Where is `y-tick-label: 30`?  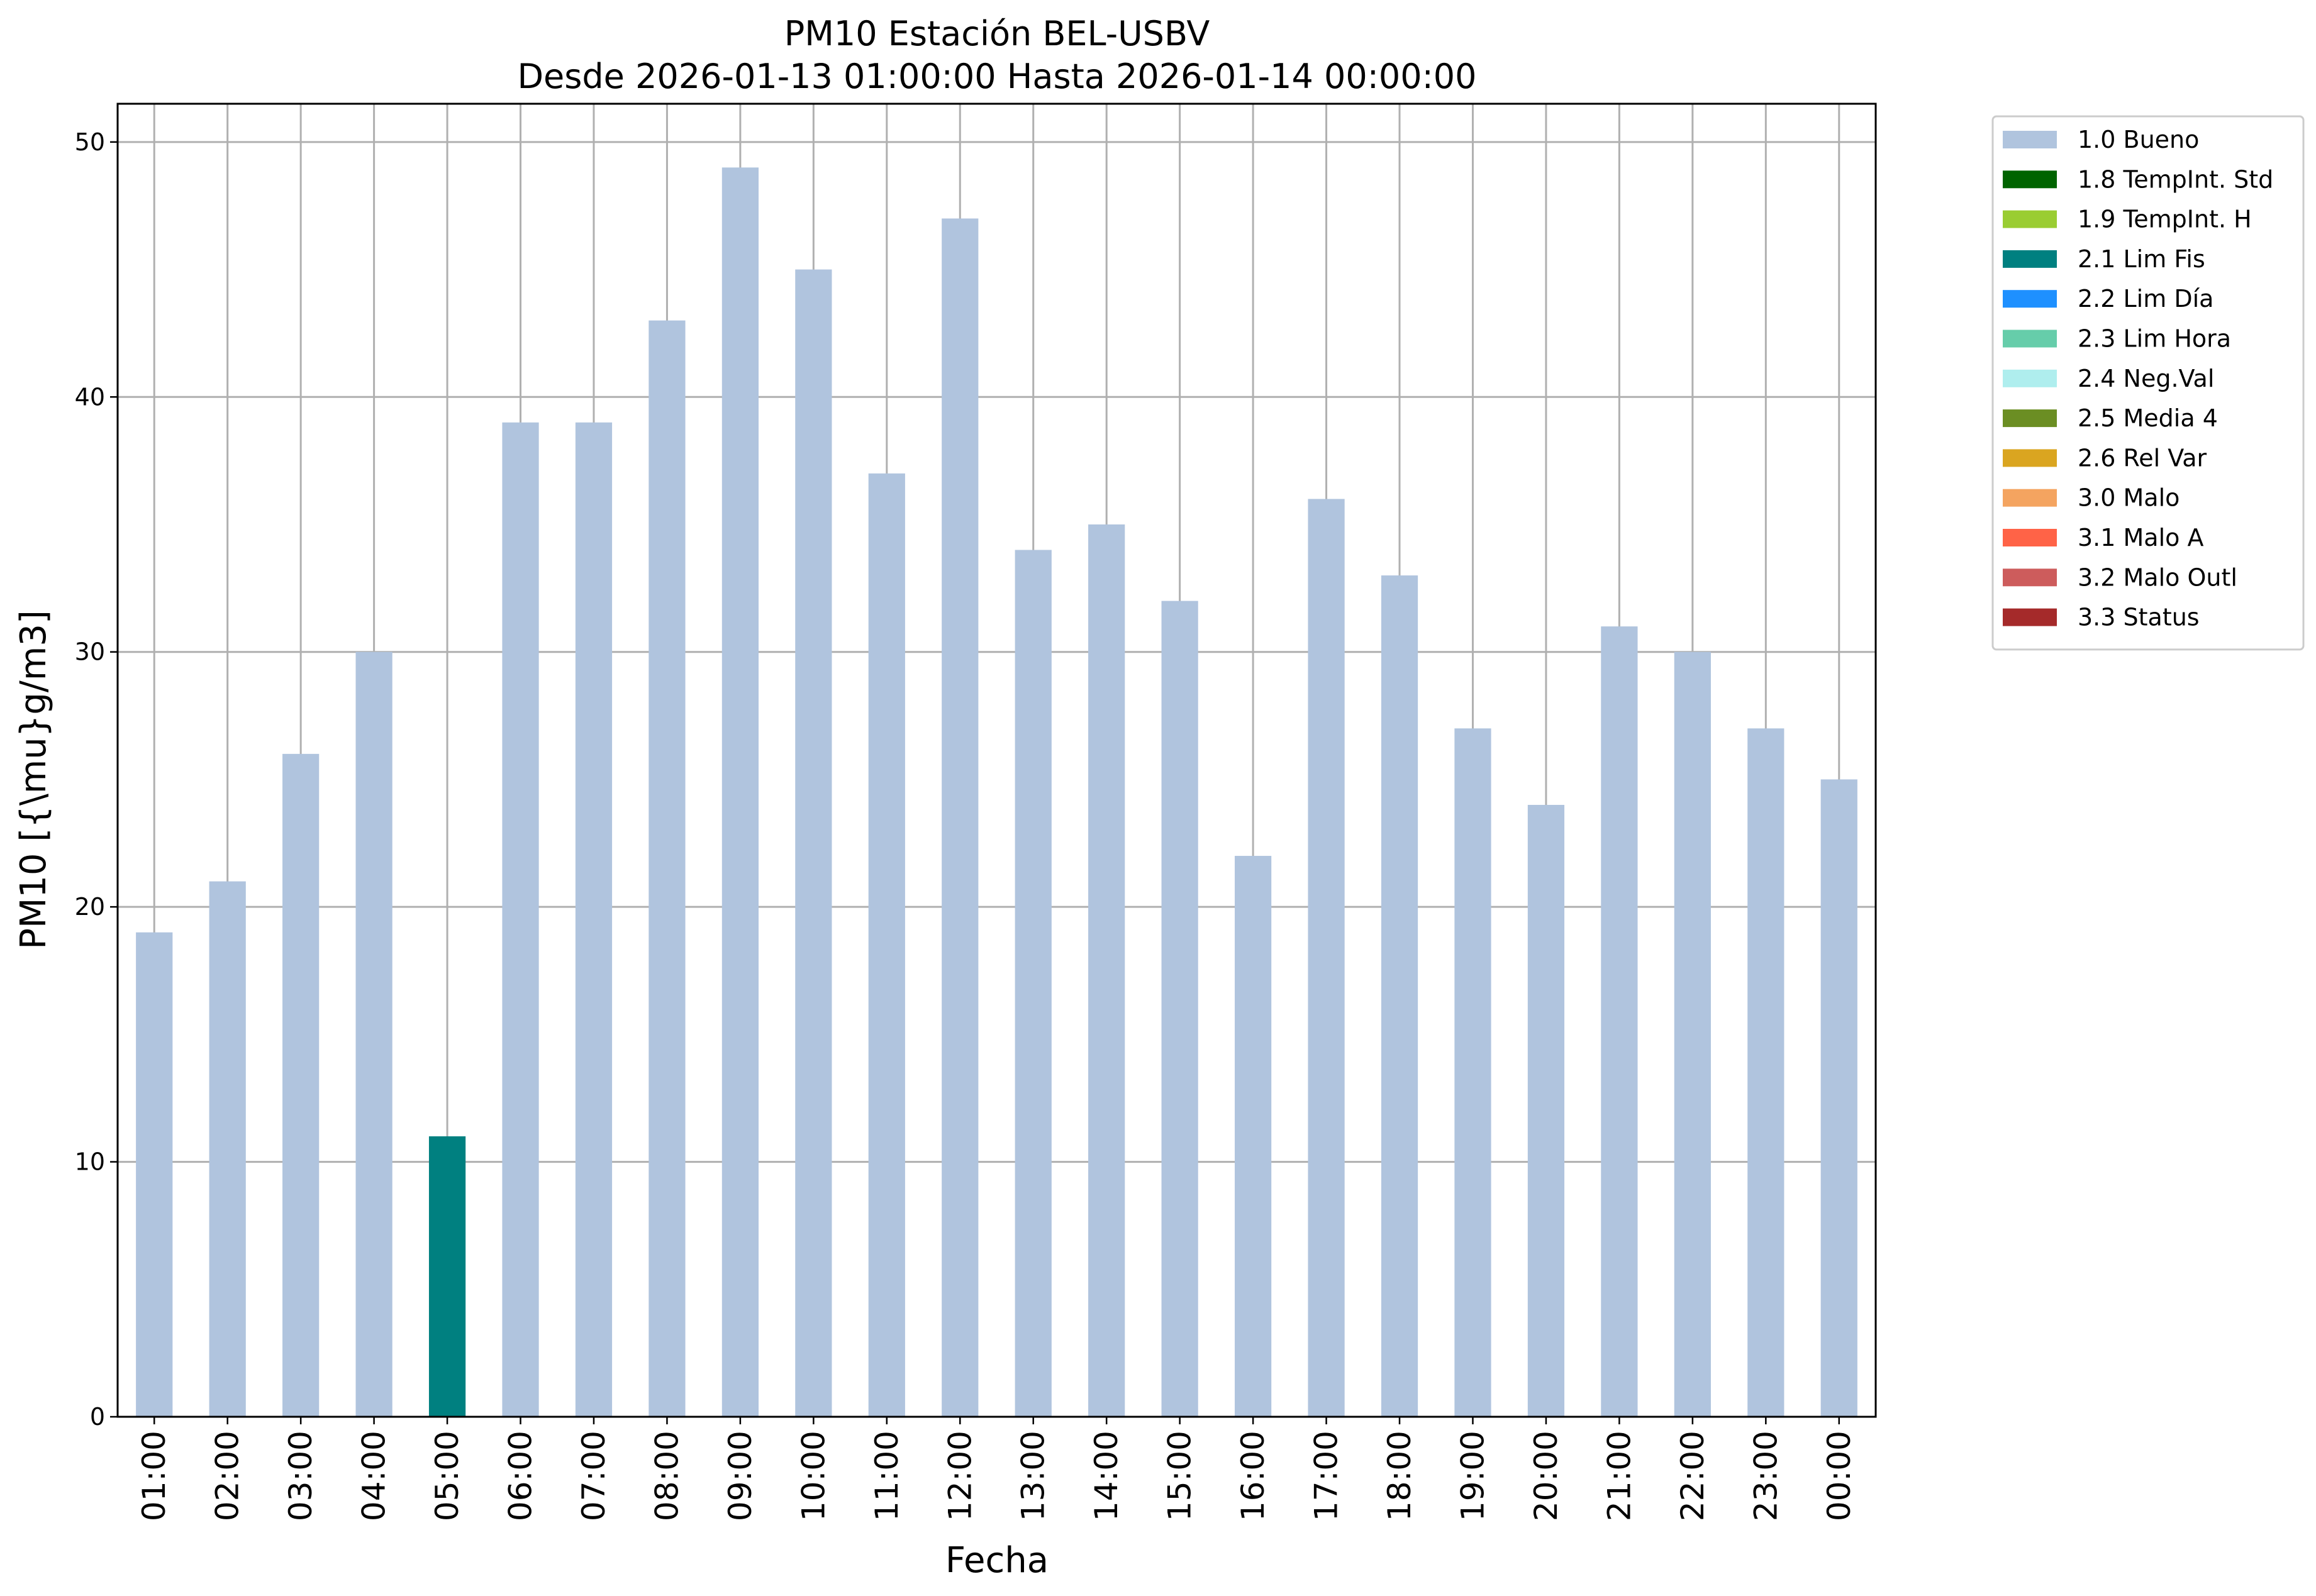
y-tick-label: 30 is located at coordinates (90, 652).